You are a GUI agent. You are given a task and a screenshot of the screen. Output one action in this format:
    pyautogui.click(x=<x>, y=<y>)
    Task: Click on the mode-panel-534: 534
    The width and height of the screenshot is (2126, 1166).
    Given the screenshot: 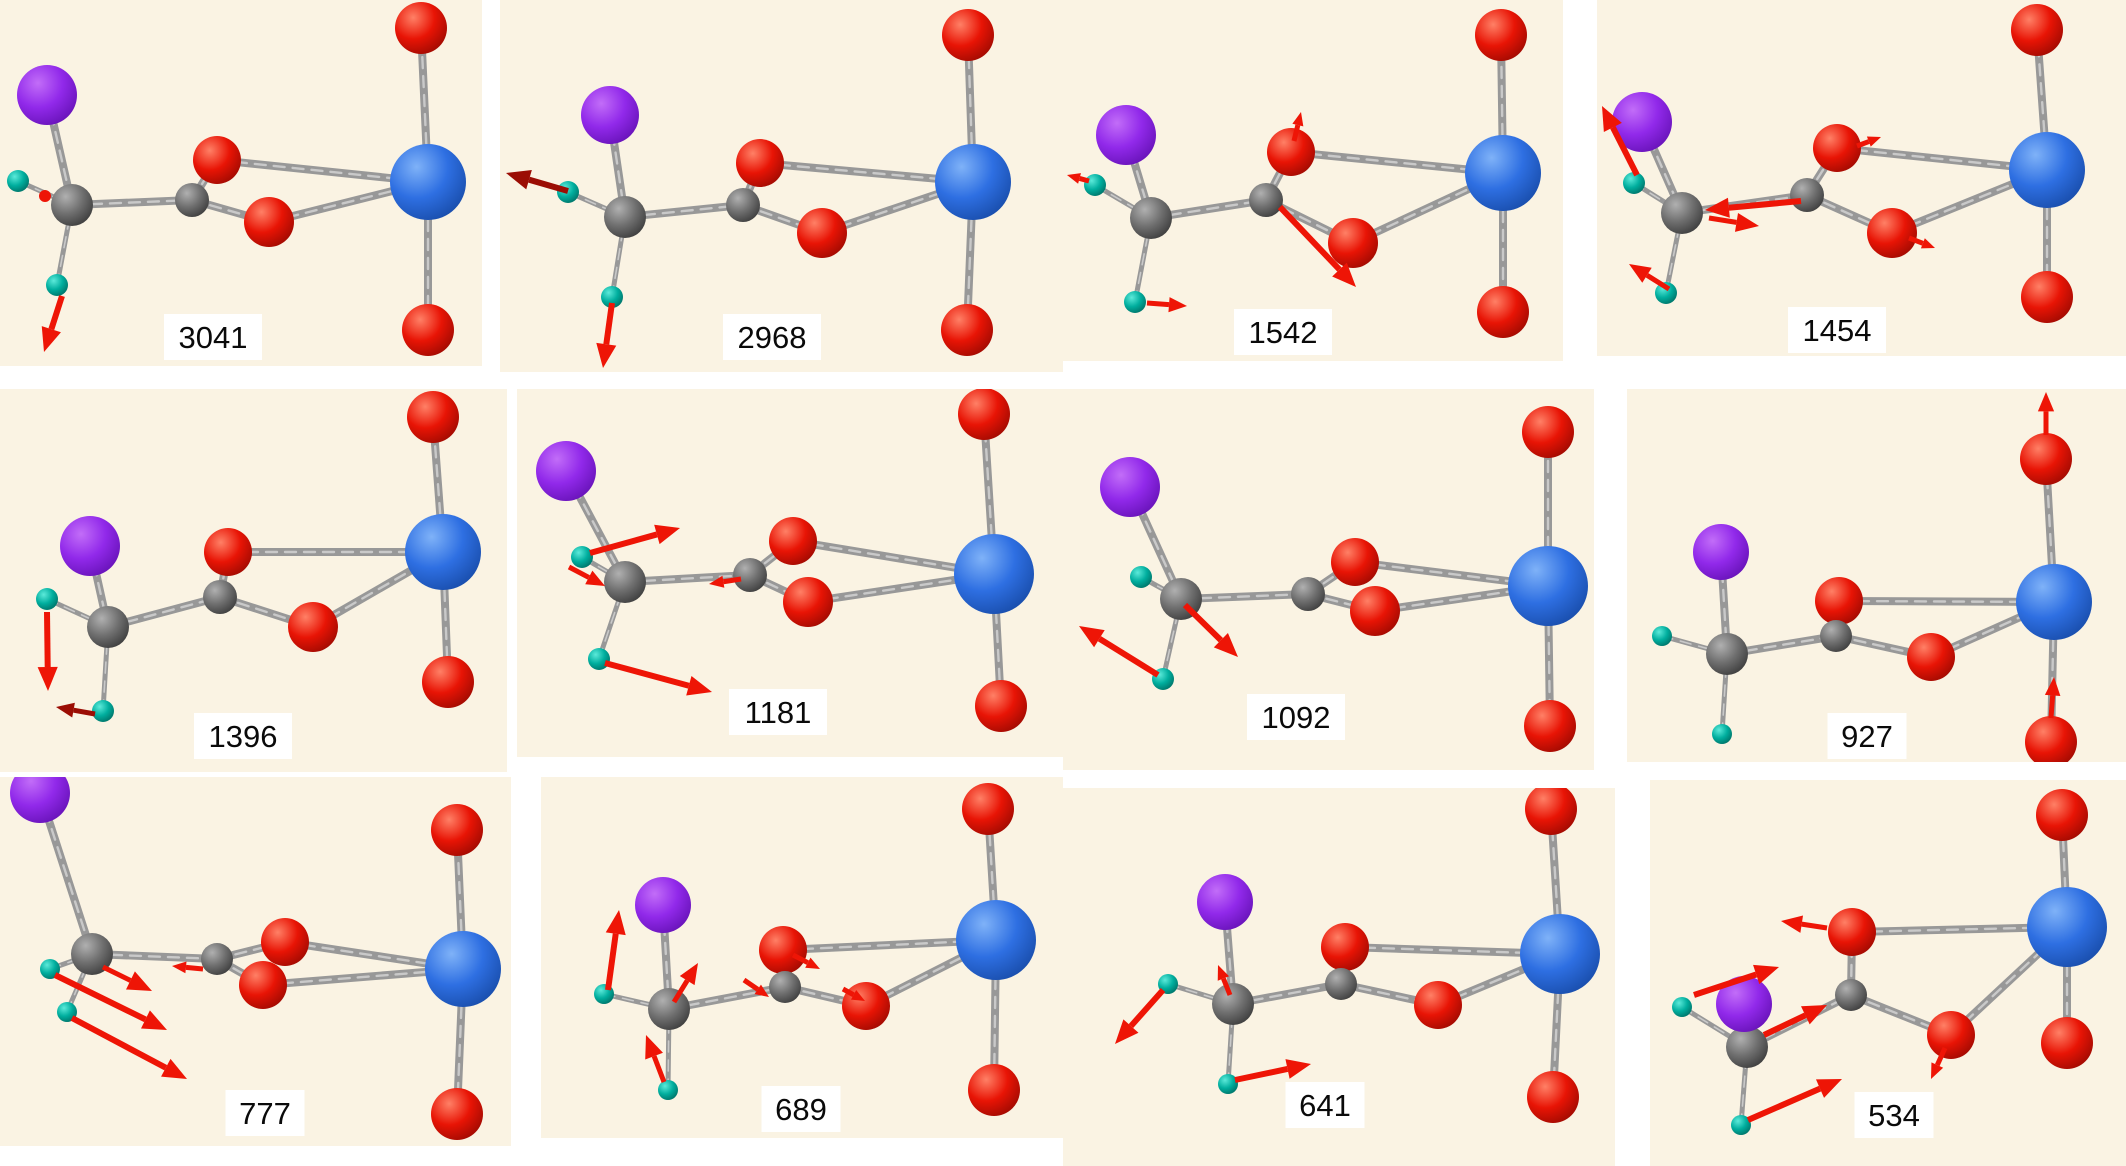 What is the action you would take?
    pyautogui.click(x=1888, y=973)
    